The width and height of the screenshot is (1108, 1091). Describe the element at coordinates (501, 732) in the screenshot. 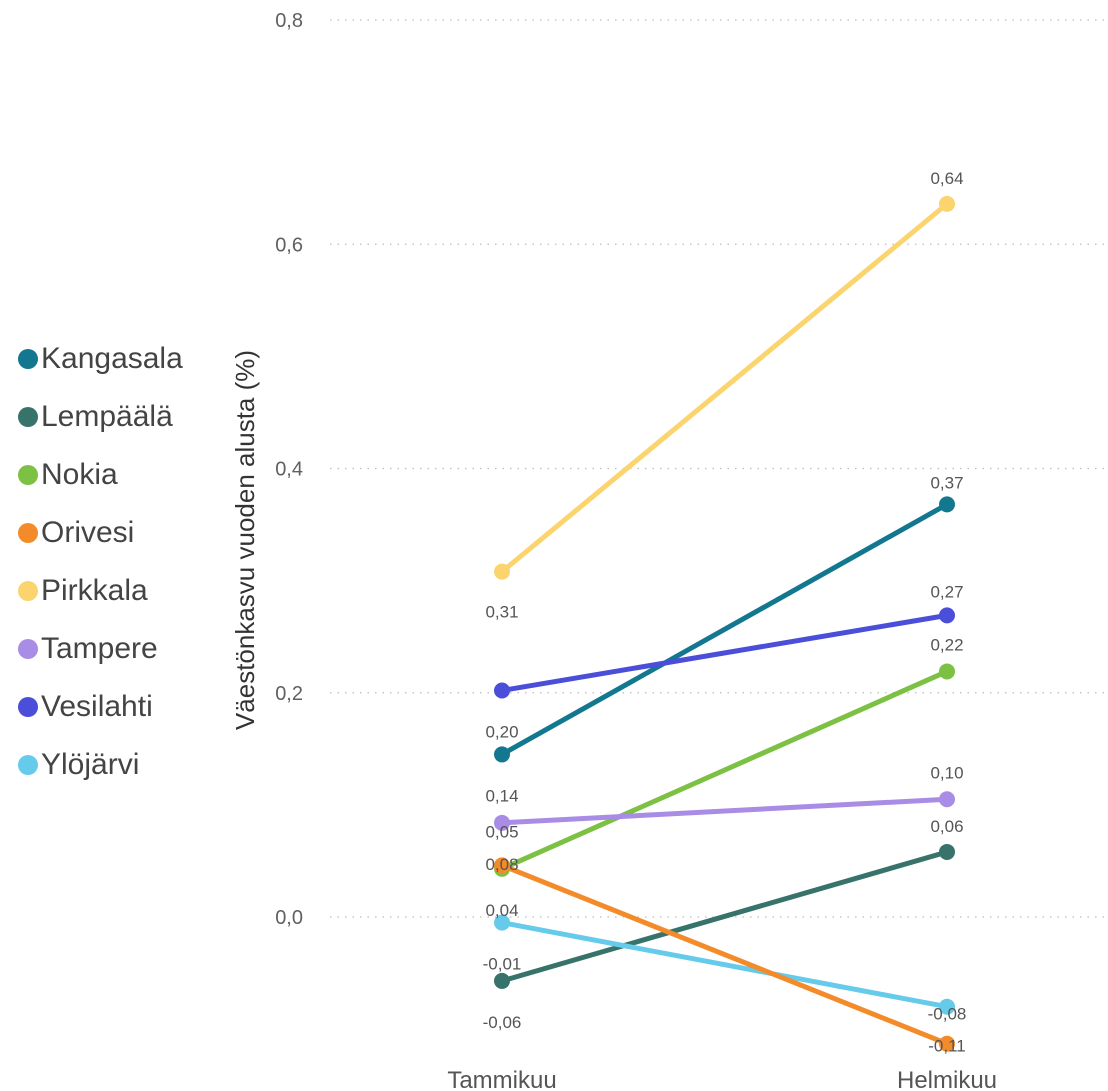

I see `data-label: 0,20` at that location.